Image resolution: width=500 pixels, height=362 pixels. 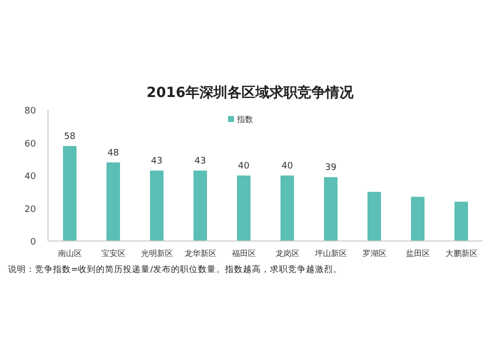 I want to click on data-label: 58, so click(x=70, y=137).